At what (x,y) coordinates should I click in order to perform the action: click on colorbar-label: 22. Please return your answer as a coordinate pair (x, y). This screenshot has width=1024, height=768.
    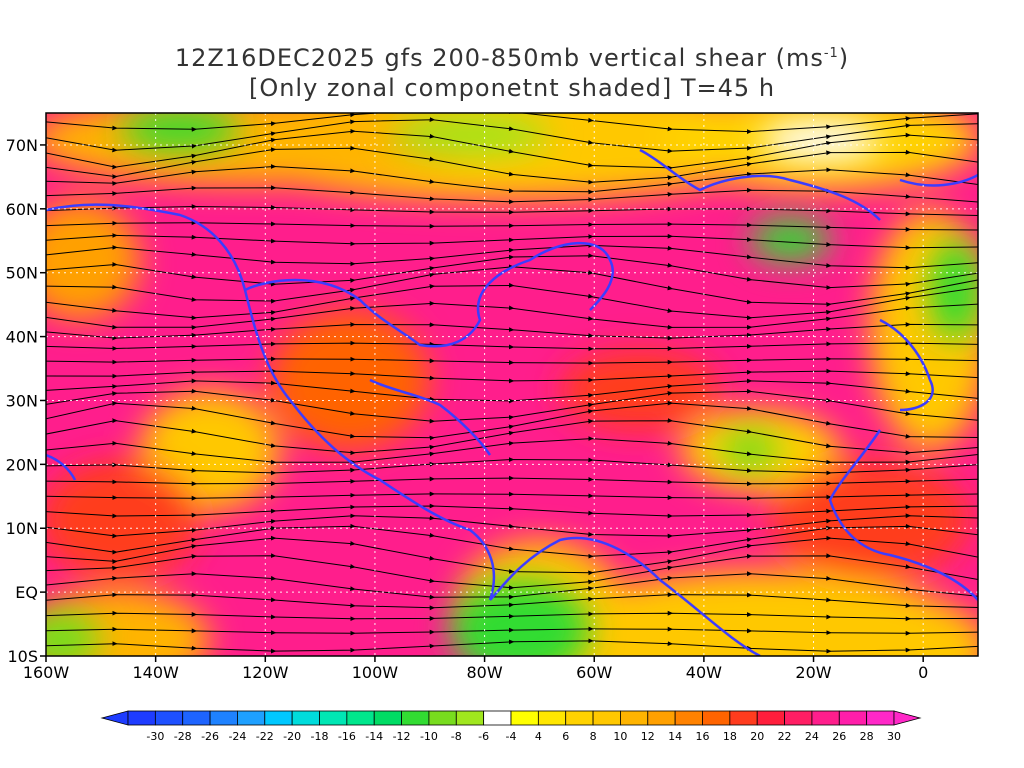
    Looking at the image, I should click on (785, 736).